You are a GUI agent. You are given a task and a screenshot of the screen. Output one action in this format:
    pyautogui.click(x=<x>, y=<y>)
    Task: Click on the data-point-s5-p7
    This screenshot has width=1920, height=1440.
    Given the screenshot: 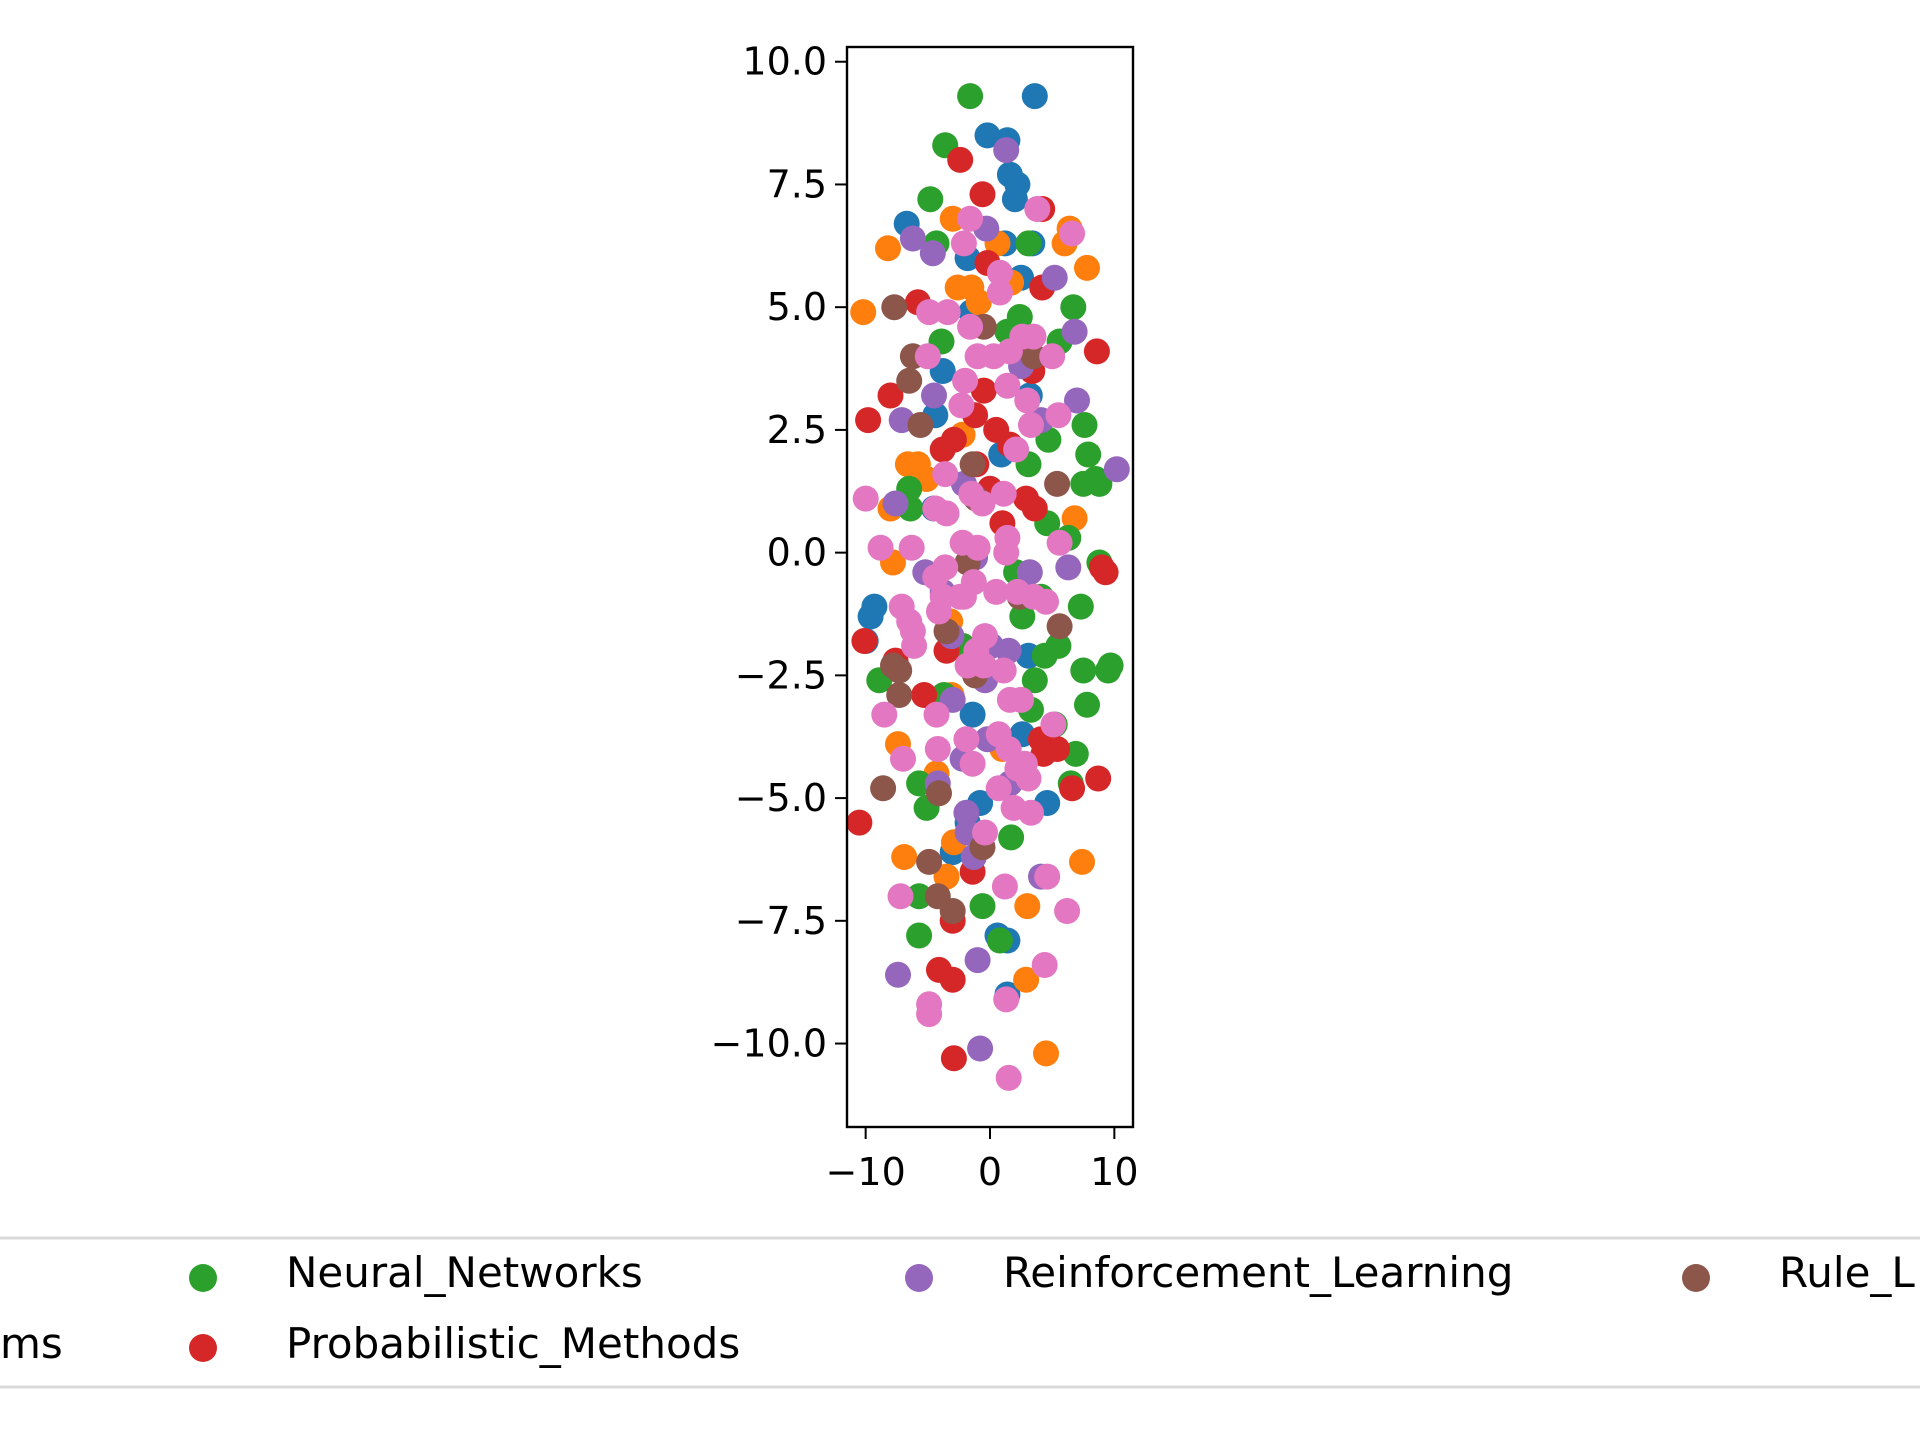 What is the action you would take?
    pyautogui.click(x=899, y=670)
    